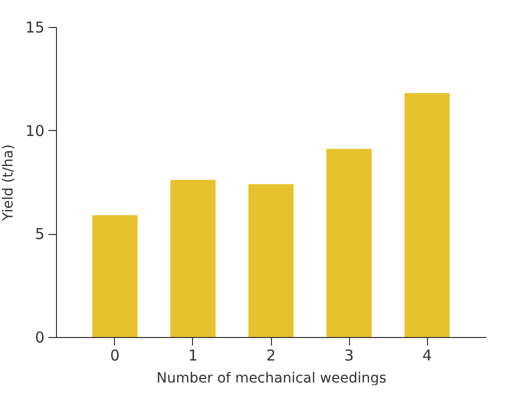  I want to click on x-tick-label: 4, so click(427, 355).